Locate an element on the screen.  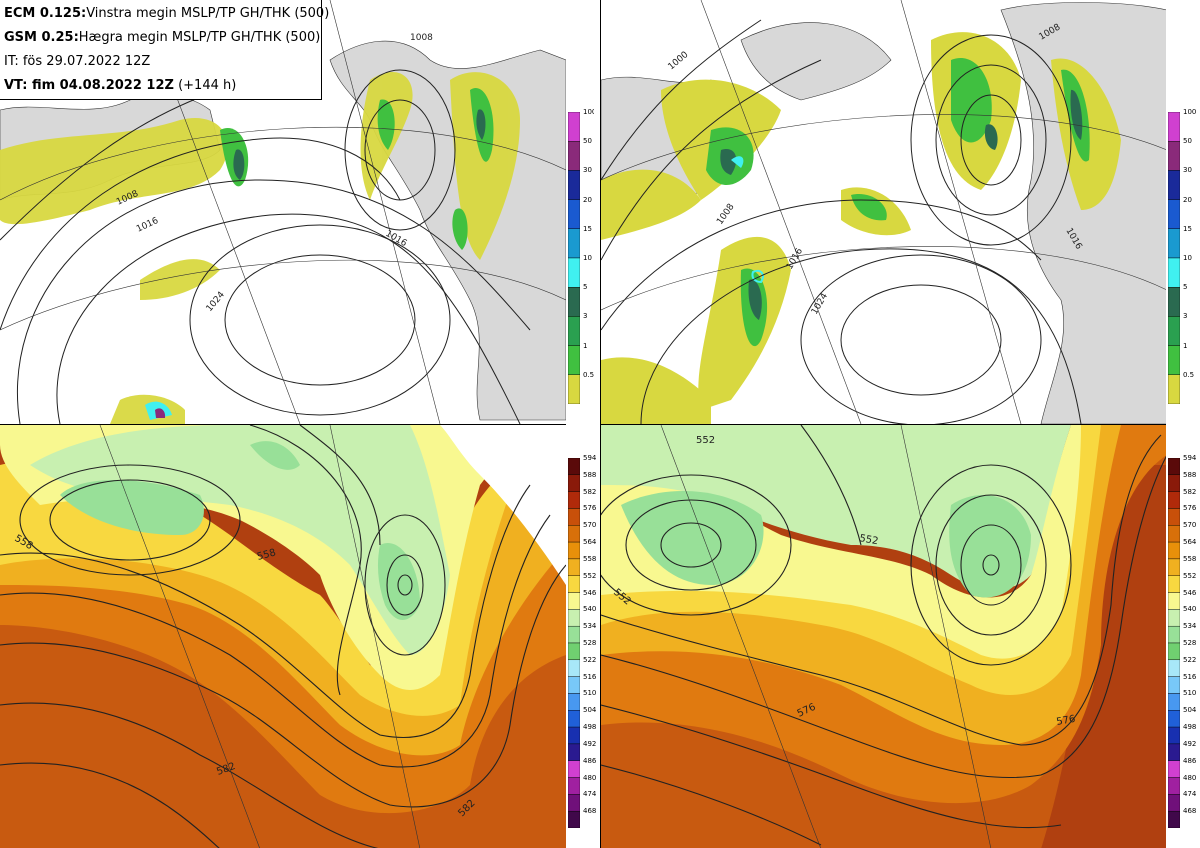
ecm-precip-scale: 100 50 30 20 15 10 5 3 1 0.5 is located at coordinates (582, 256).